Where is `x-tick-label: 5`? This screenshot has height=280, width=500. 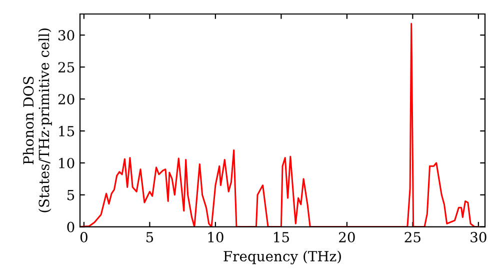 x-tick-label: 5 is located at coordinates (150, 237).